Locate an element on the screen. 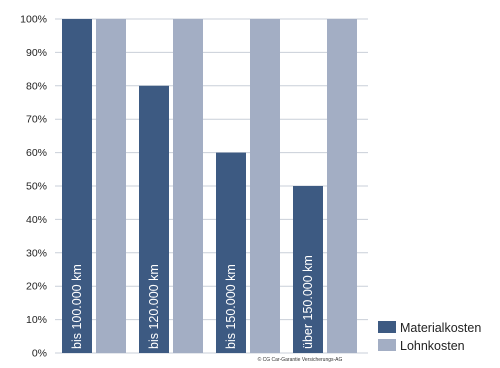 This screenshot has height=368, width=500. y-tick-label: 10% is located at coordinates (36, 320).